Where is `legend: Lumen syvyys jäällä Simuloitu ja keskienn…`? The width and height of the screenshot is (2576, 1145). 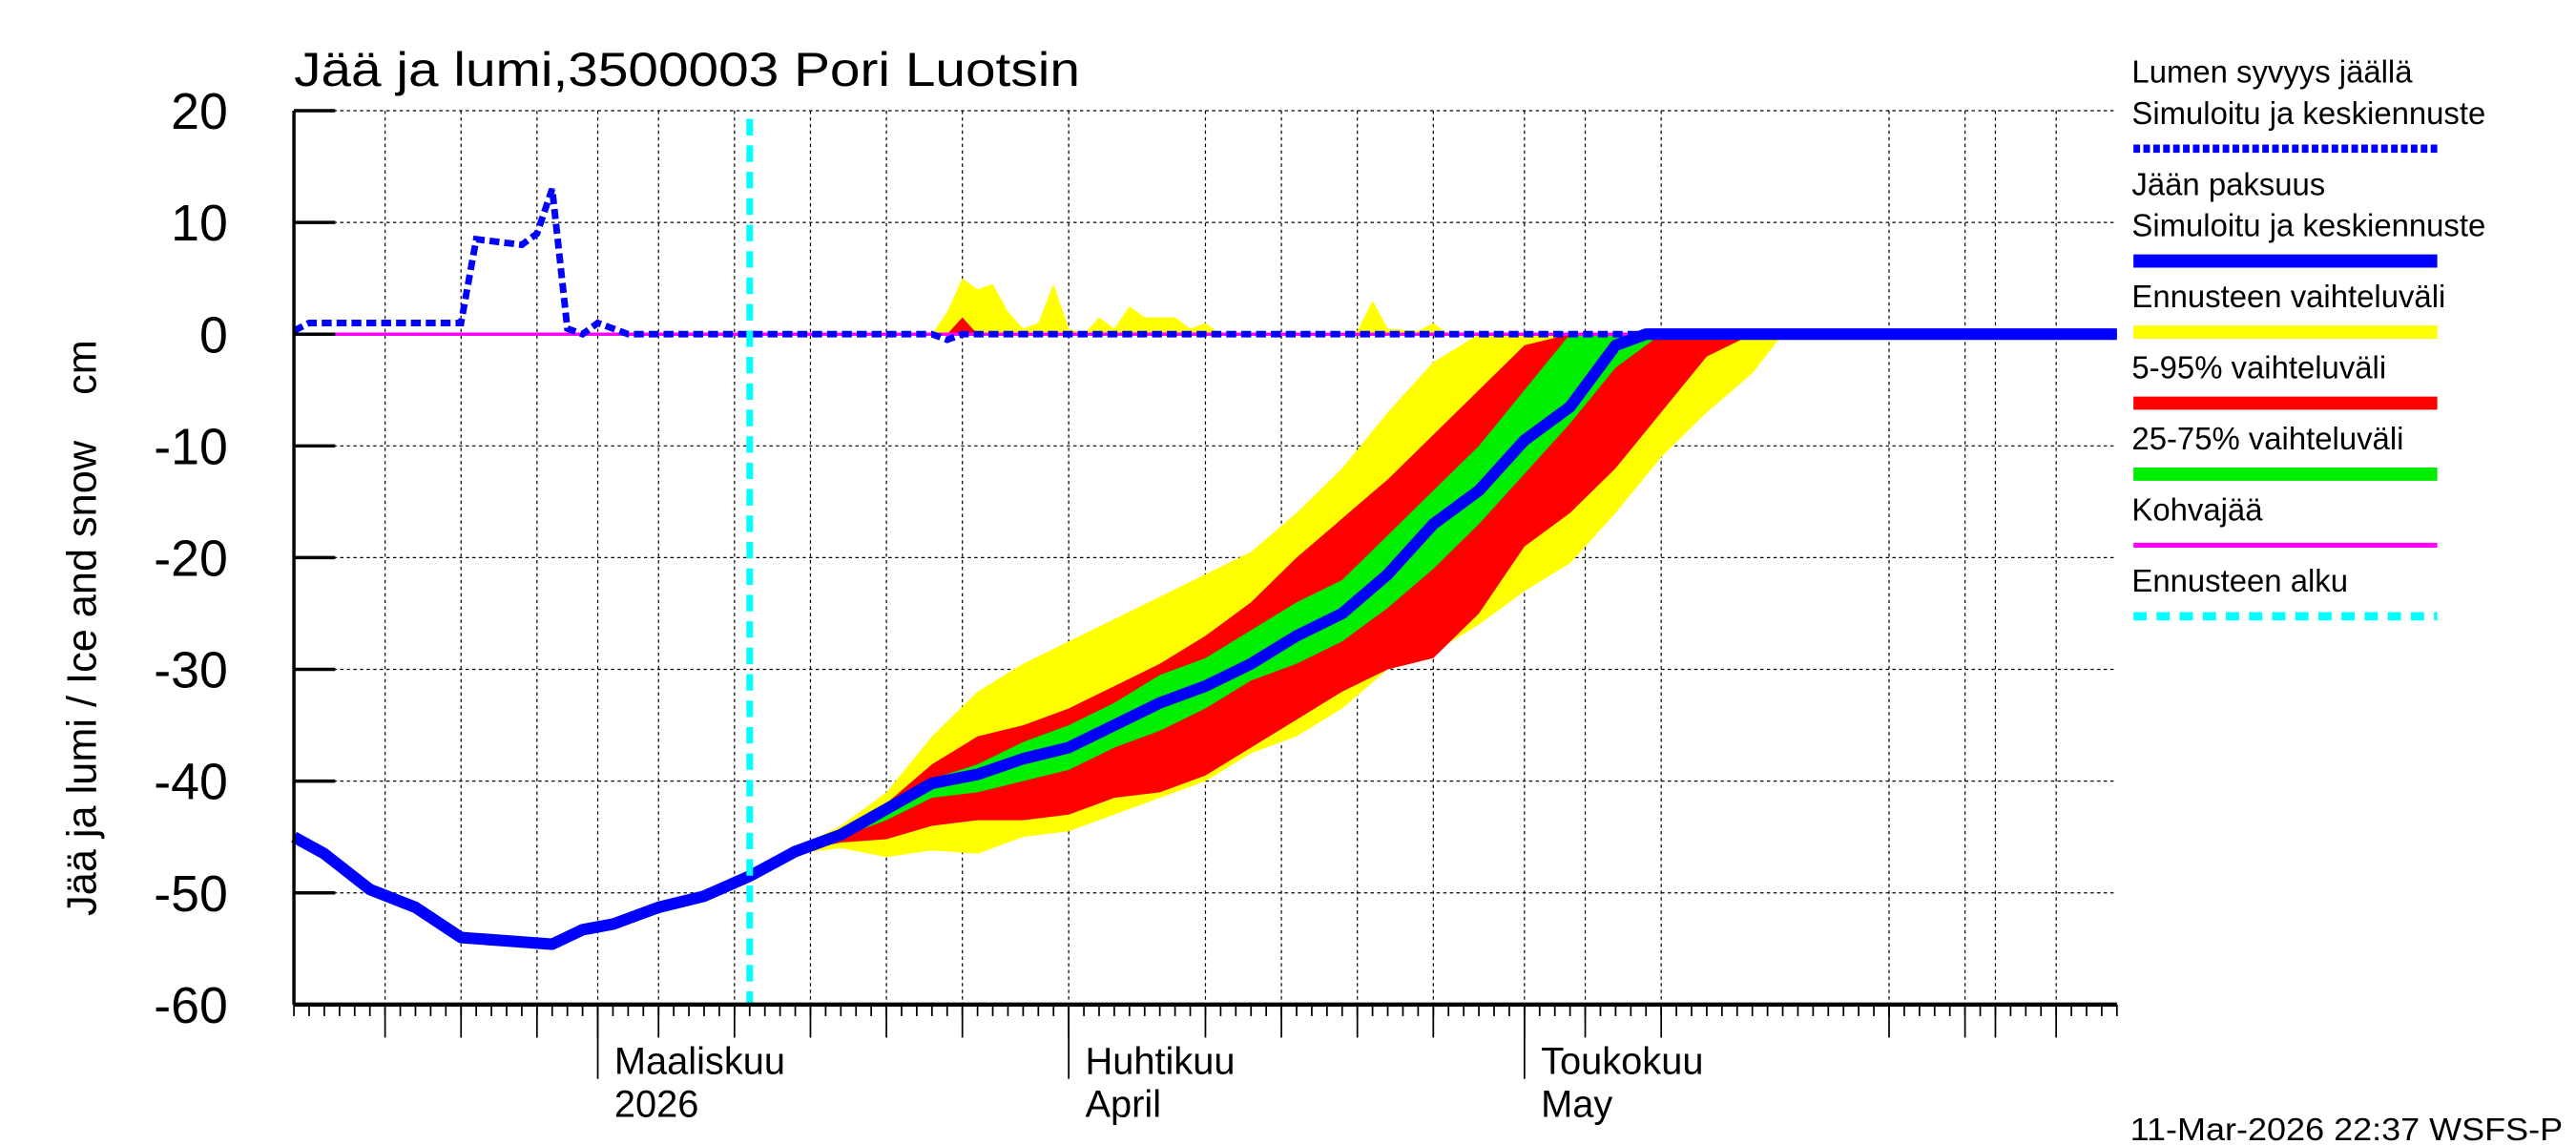
legend: Lumen syvyys jäällä Simuloitu ja keskienn… is located at coordinates (2308, 337).